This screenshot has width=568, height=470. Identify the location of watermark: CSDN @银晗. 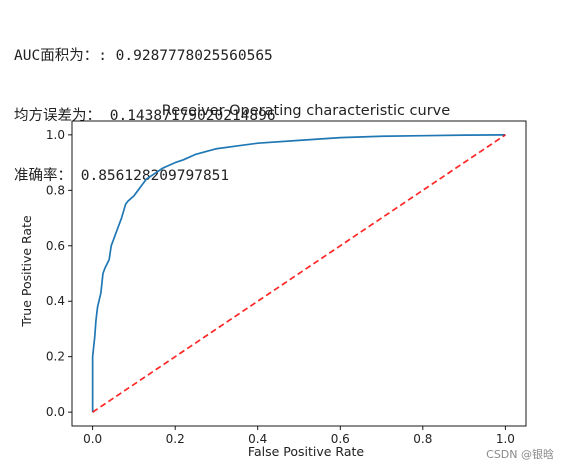
(520, 454).